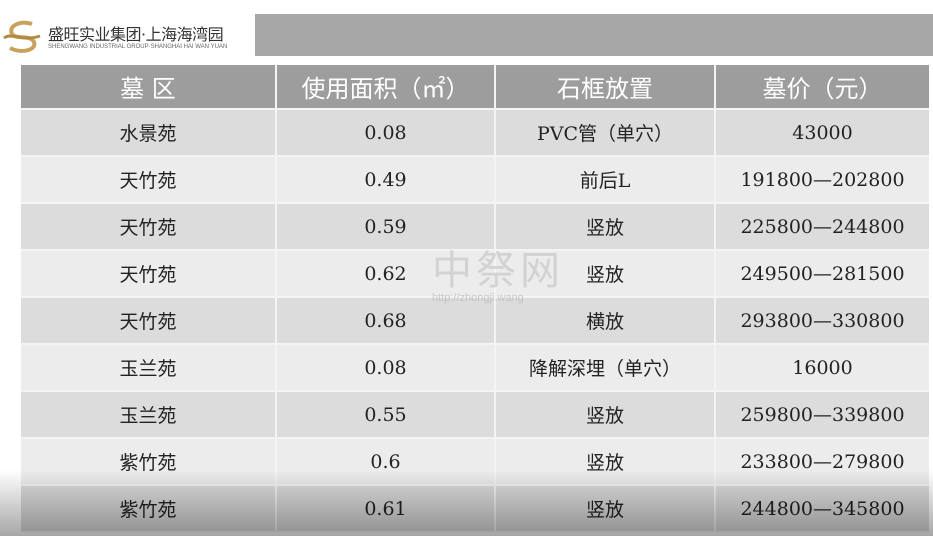 This screenshot has height=536, width=933. I want to click on cell-size: 0.6, so click(386, 462).